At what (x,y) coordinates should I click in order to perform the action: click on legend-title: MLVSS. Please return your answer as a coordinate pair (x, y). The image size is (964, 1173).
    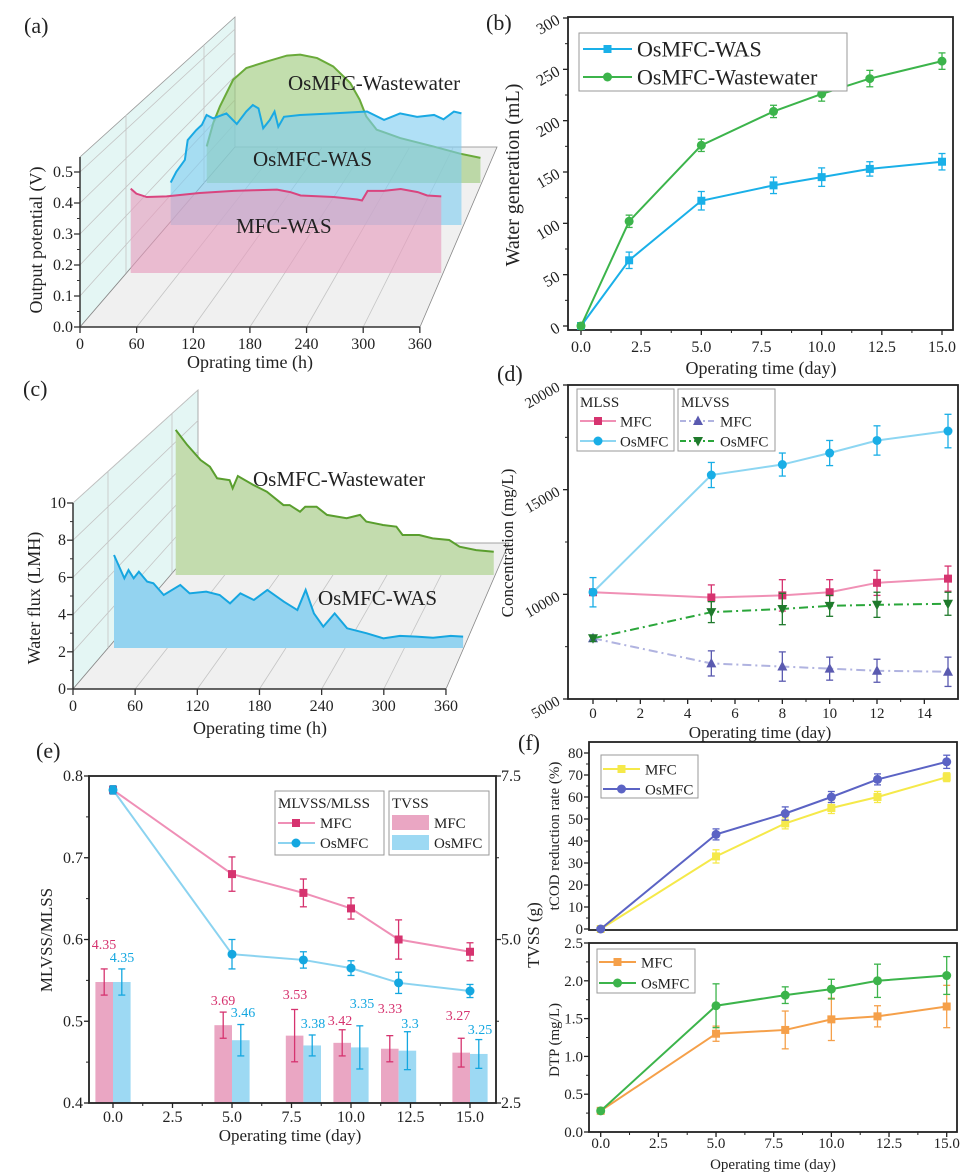
    Looking at the image, I should click on (705, 403).